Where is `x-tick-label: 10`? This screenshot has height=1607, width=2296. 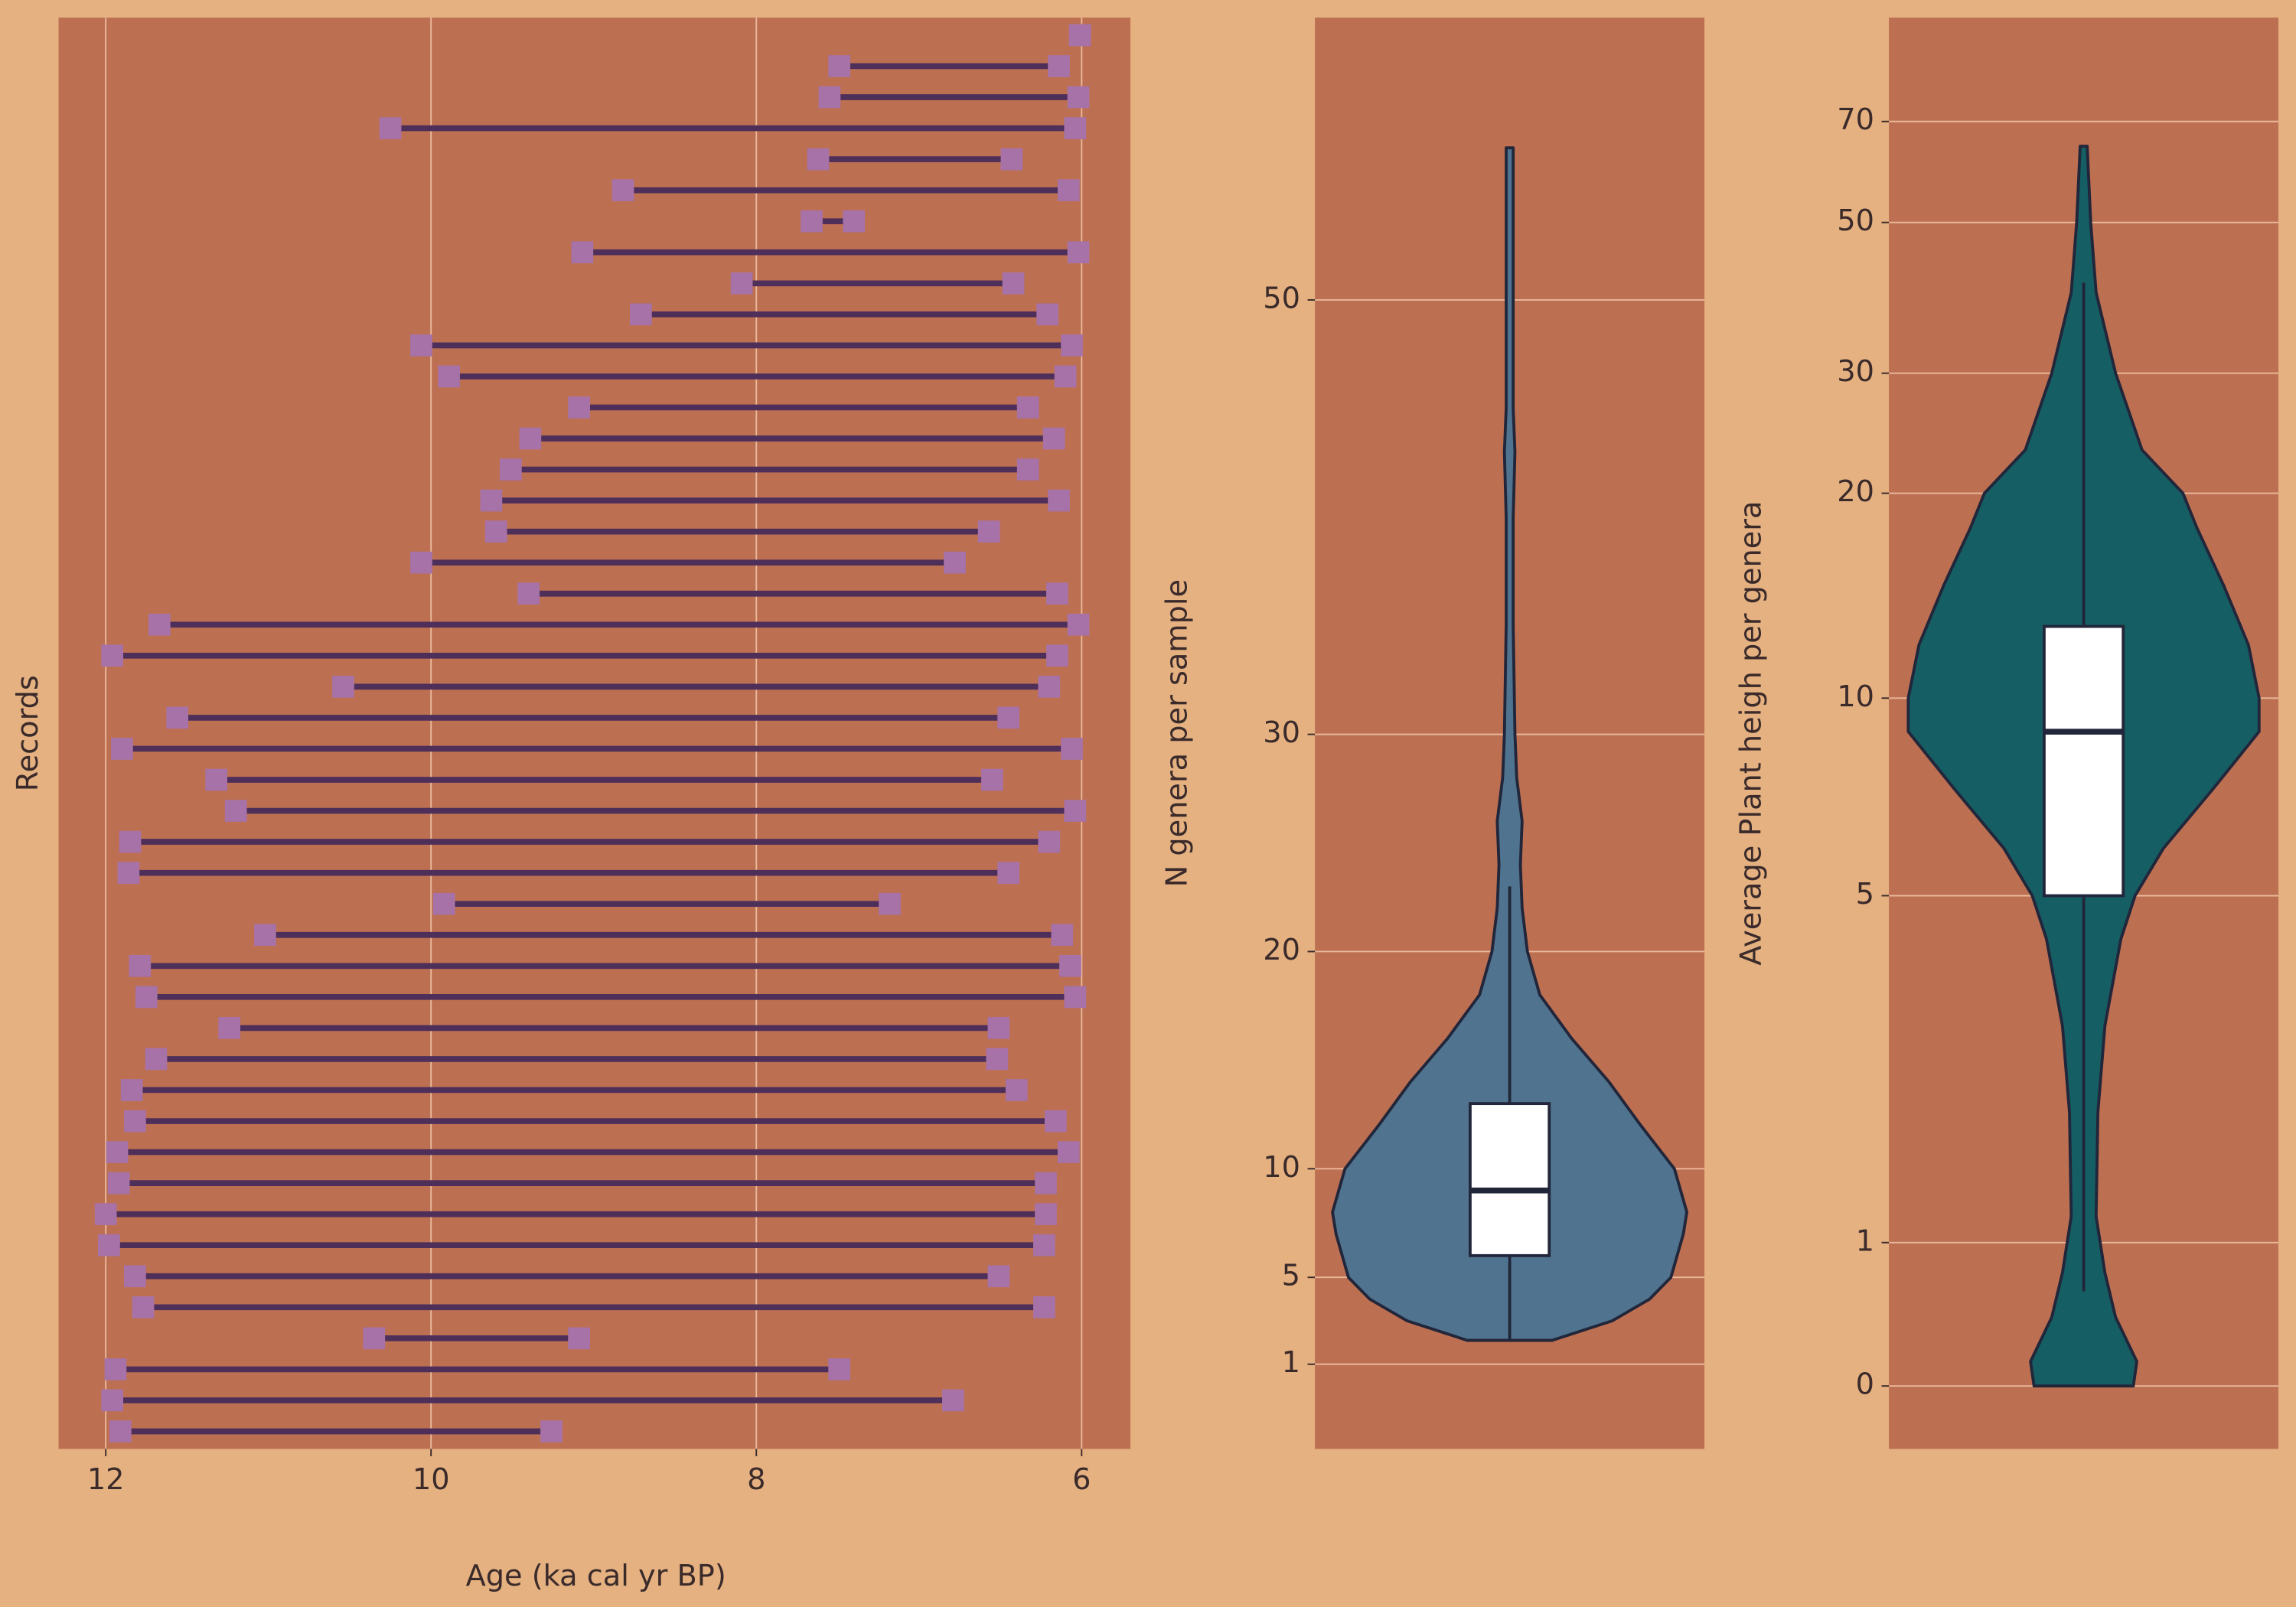 x-tick-label: 10 is located at coordinates (431, 1479).